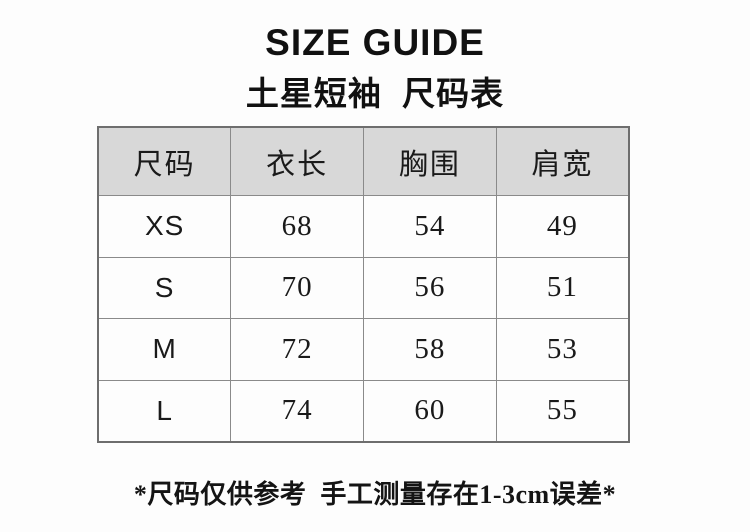  I want to click on cell-size: L, so click(164, 410).